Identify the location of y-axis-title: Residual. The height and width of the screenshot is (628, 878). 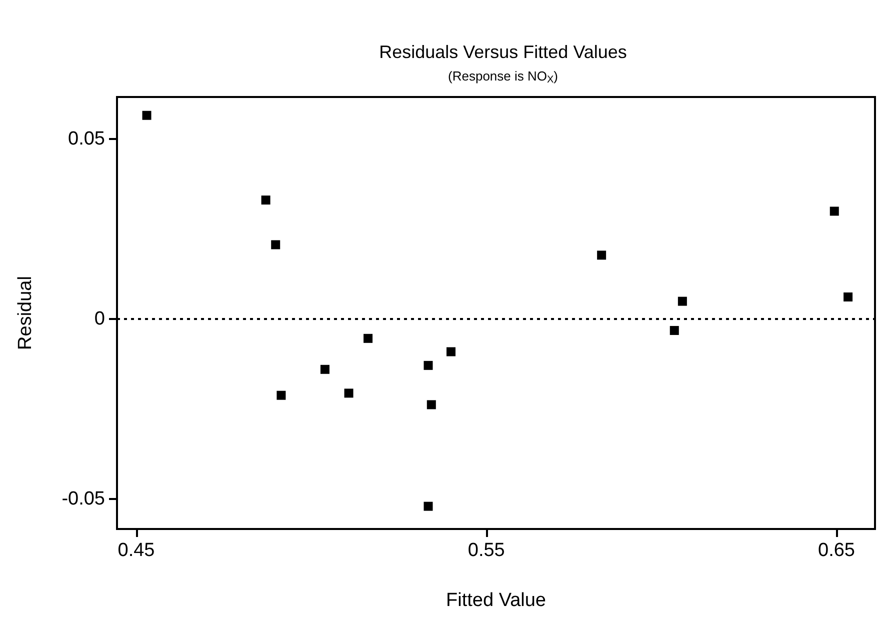
(25, 313).